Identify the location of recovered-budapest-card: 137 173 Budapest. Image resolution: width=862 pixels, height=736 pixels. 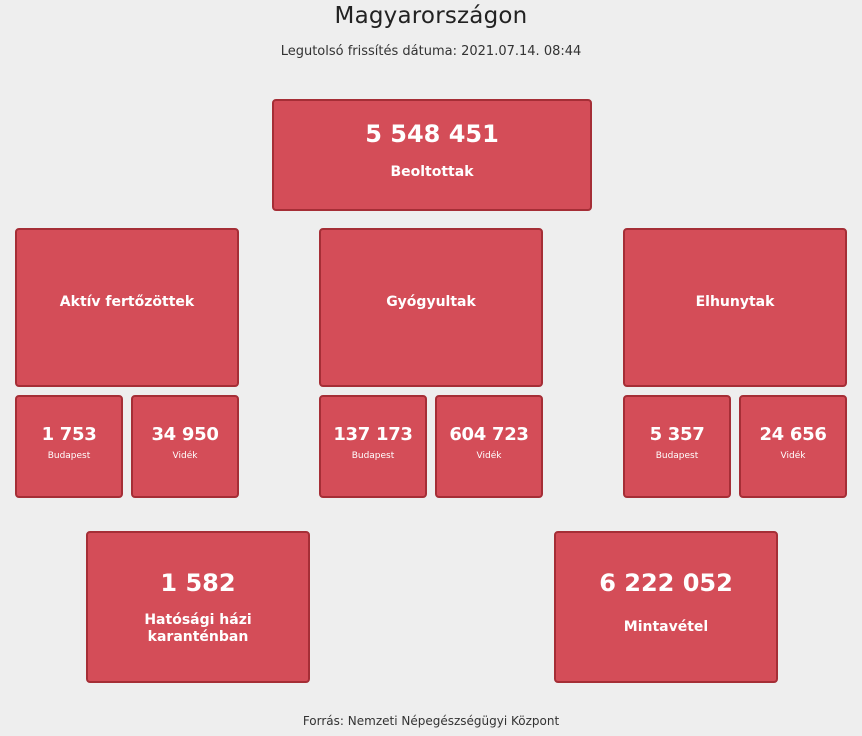
(373, 446).